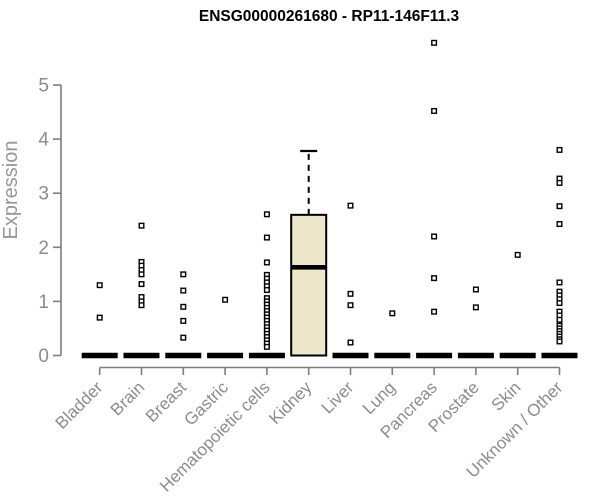  What do you see at coordinates (43, 194) in the screenshot?
I see `y-tick-label-3: 3` at bounding box center [43, 194].